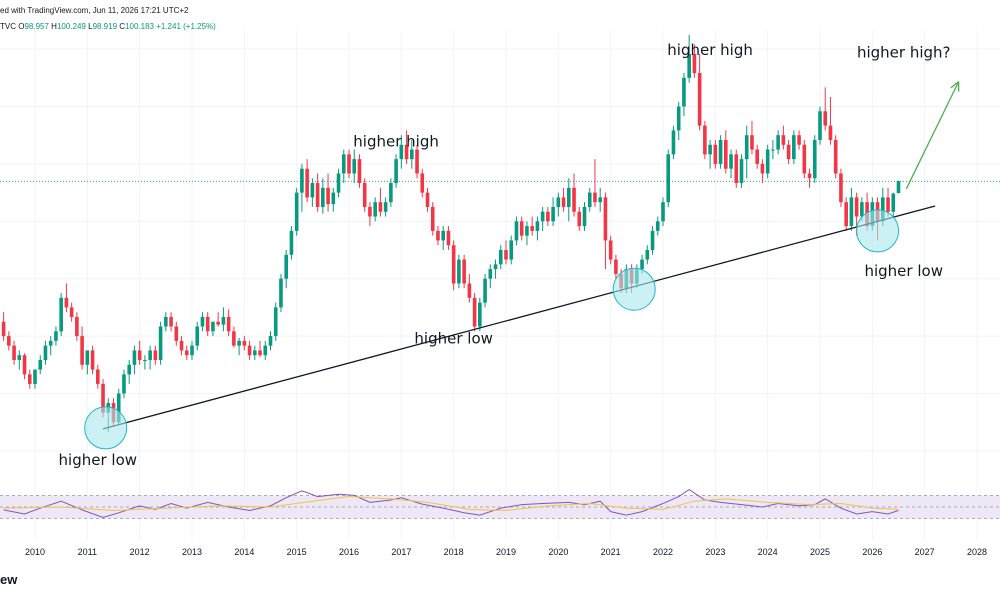 This screenshot has width=1000, height=600. What do you see at coordinates (9, 579) in the screenshot?
I see `brand-logo-text: ew` at bounding box center [9, 579].